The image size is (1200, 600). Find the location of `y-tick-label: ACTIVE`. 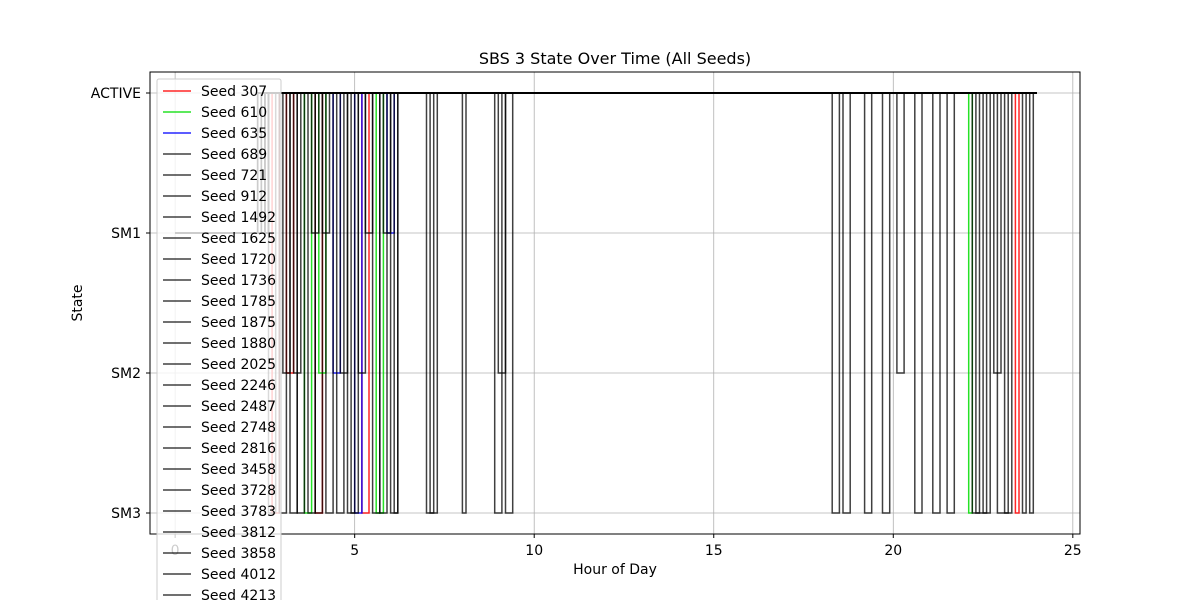

y-tick-label: ACTIVE is located at coordinates (116, 94).